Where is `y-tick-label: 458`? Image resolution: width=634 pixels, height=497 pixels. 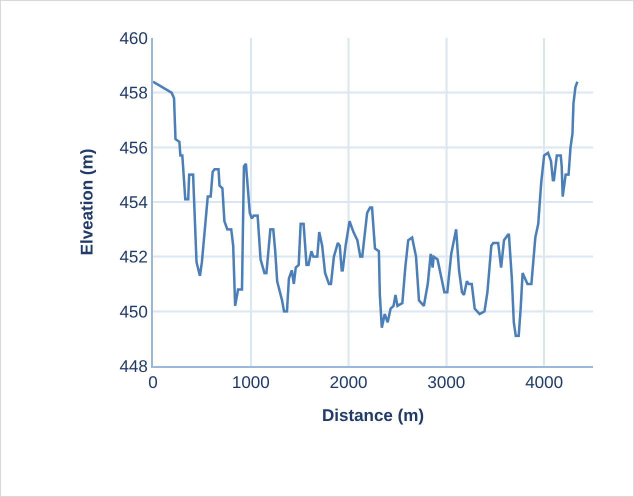
y-tick-label: 458 is located at coordinates (133, 93).